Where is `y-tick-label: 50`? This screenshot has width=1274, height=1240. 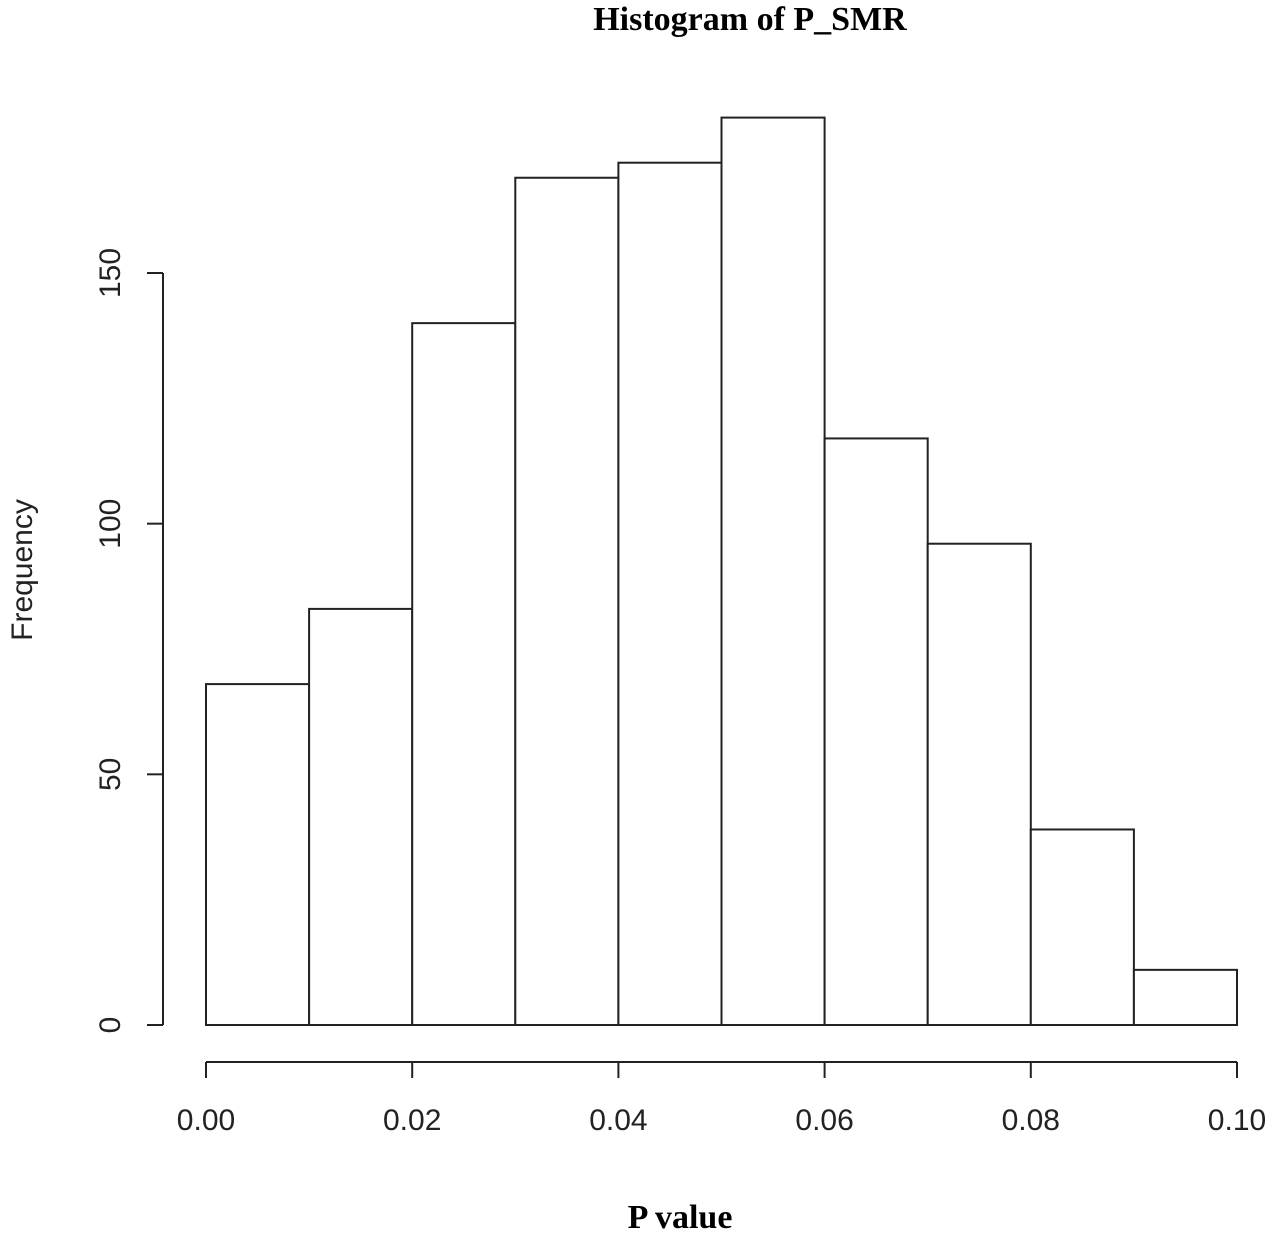
y-tick-label: 50 is located at coordinates (110, 774).